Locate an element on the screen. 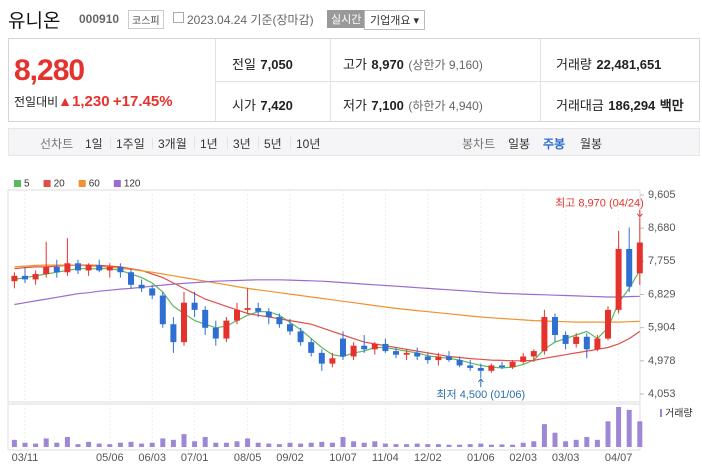 Image resolution: width=702 pixels, height=470 pixels. volume-legend-icon is located at coordinates (661, 413).